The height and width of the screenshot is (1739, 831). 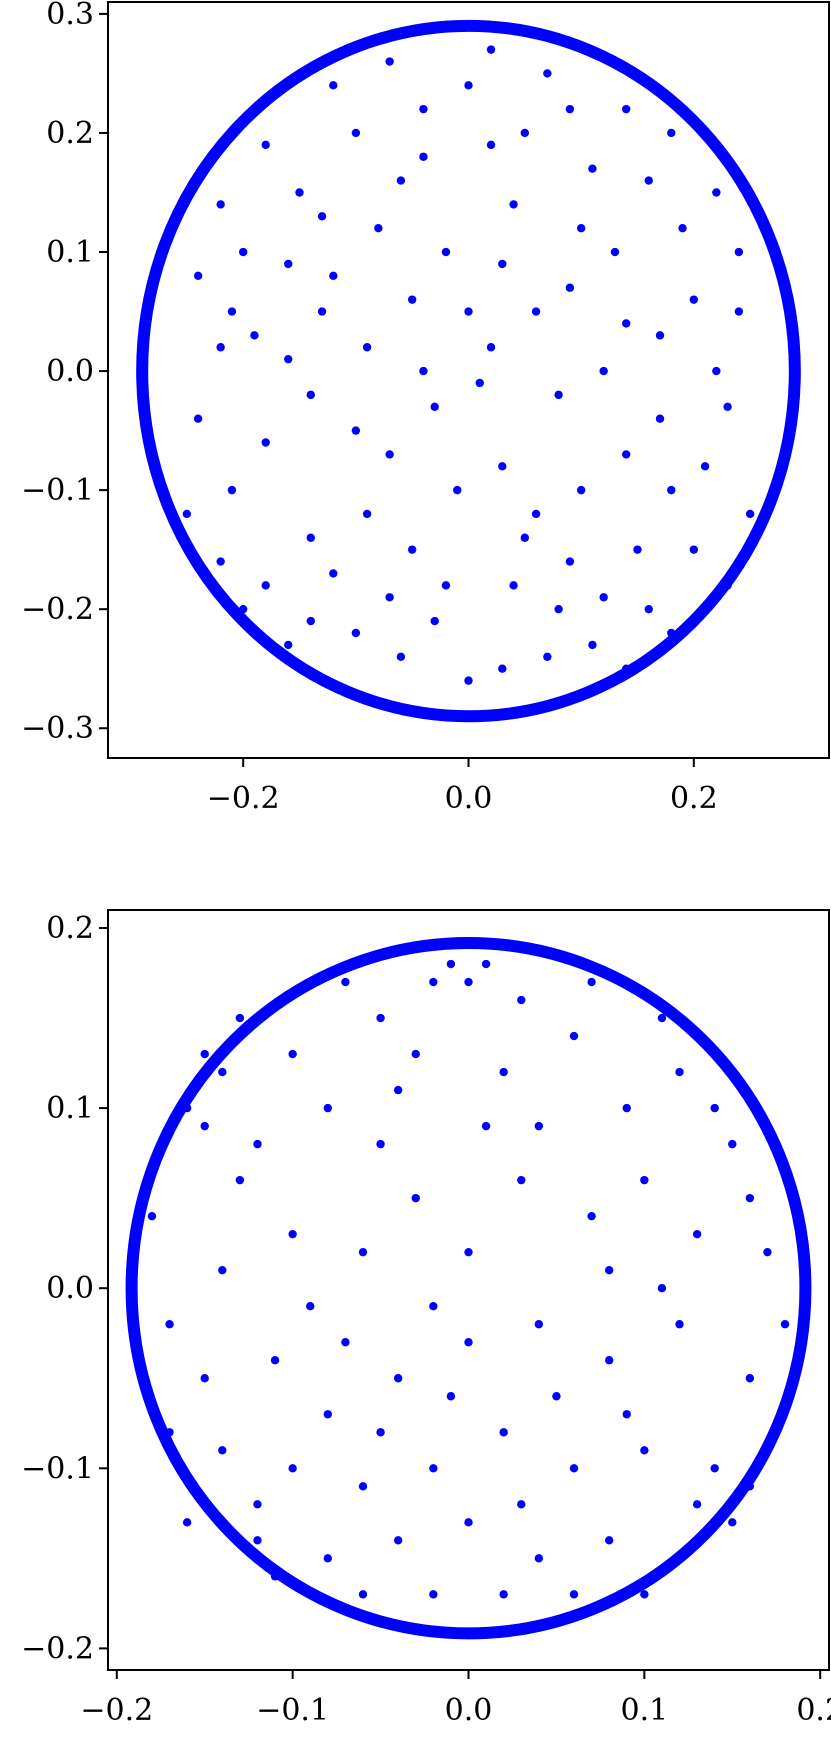 What do you see at coordinates (70, 16) in the screenshot?
I see `y-tick-label: 0.3` at bounding box center [70, 16].